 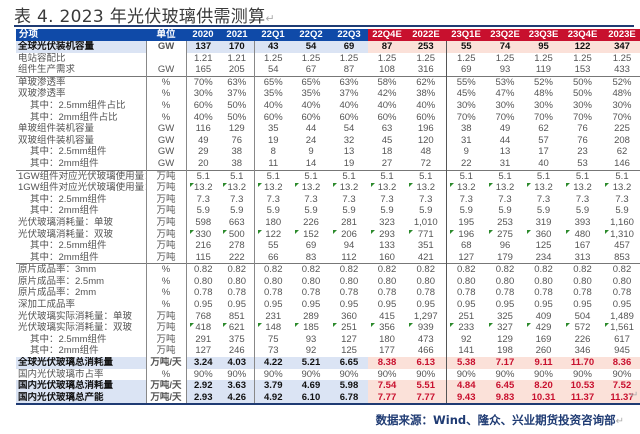 I want to click on row-unit, so click(x=165, y=58).